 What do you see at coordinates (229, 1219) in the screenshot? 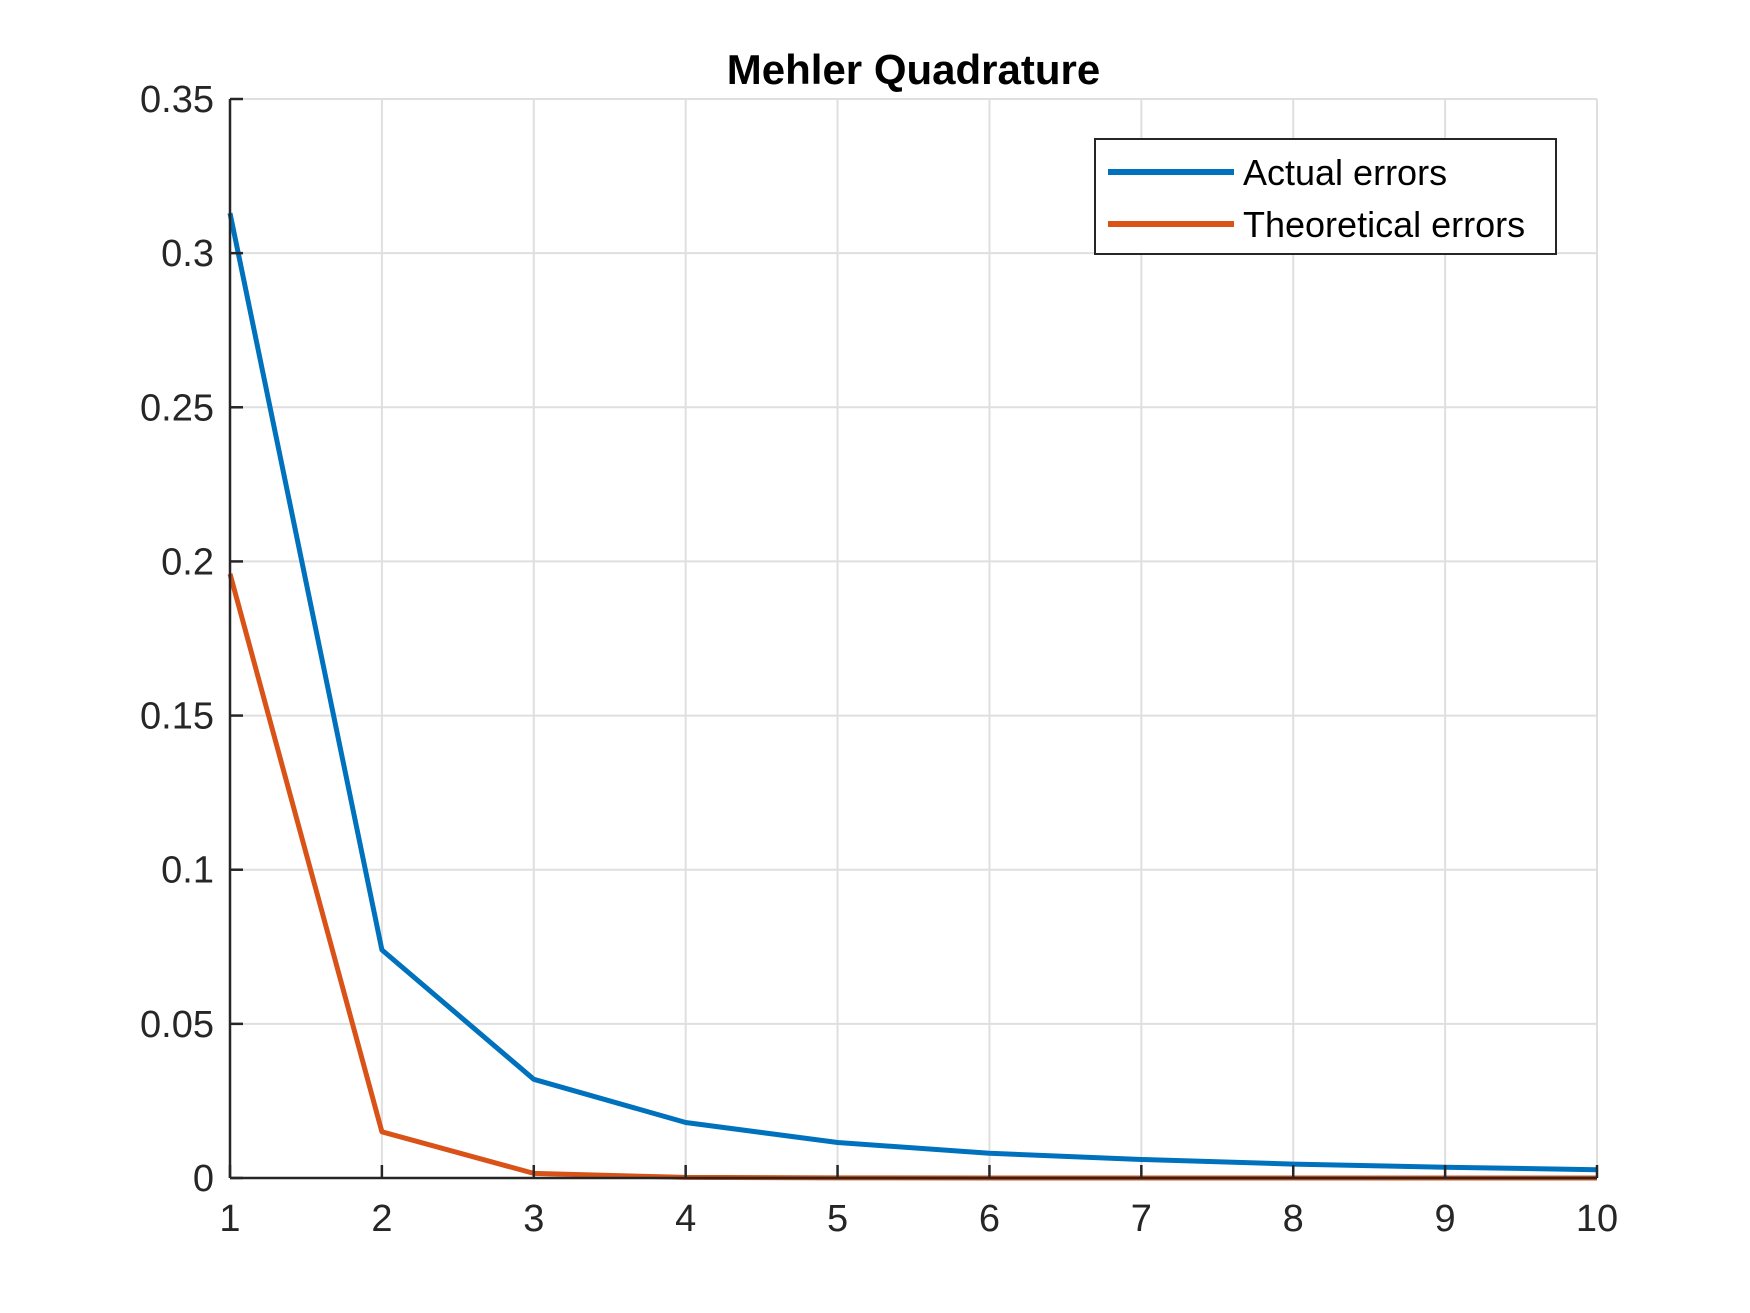
I see `x-tick-label: 1` at bounding box center [229, 1219].